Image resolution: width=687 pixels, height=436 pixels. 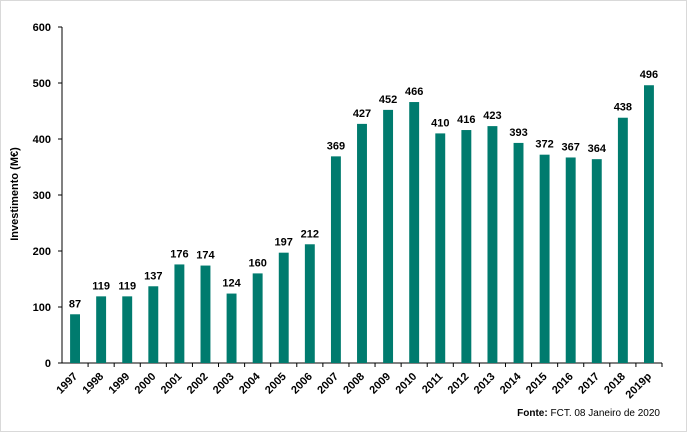 What do you see at coordinates (42, 28) in the screenshot?
I see `y-tick-label: 600` at bounding box center [42, 28].